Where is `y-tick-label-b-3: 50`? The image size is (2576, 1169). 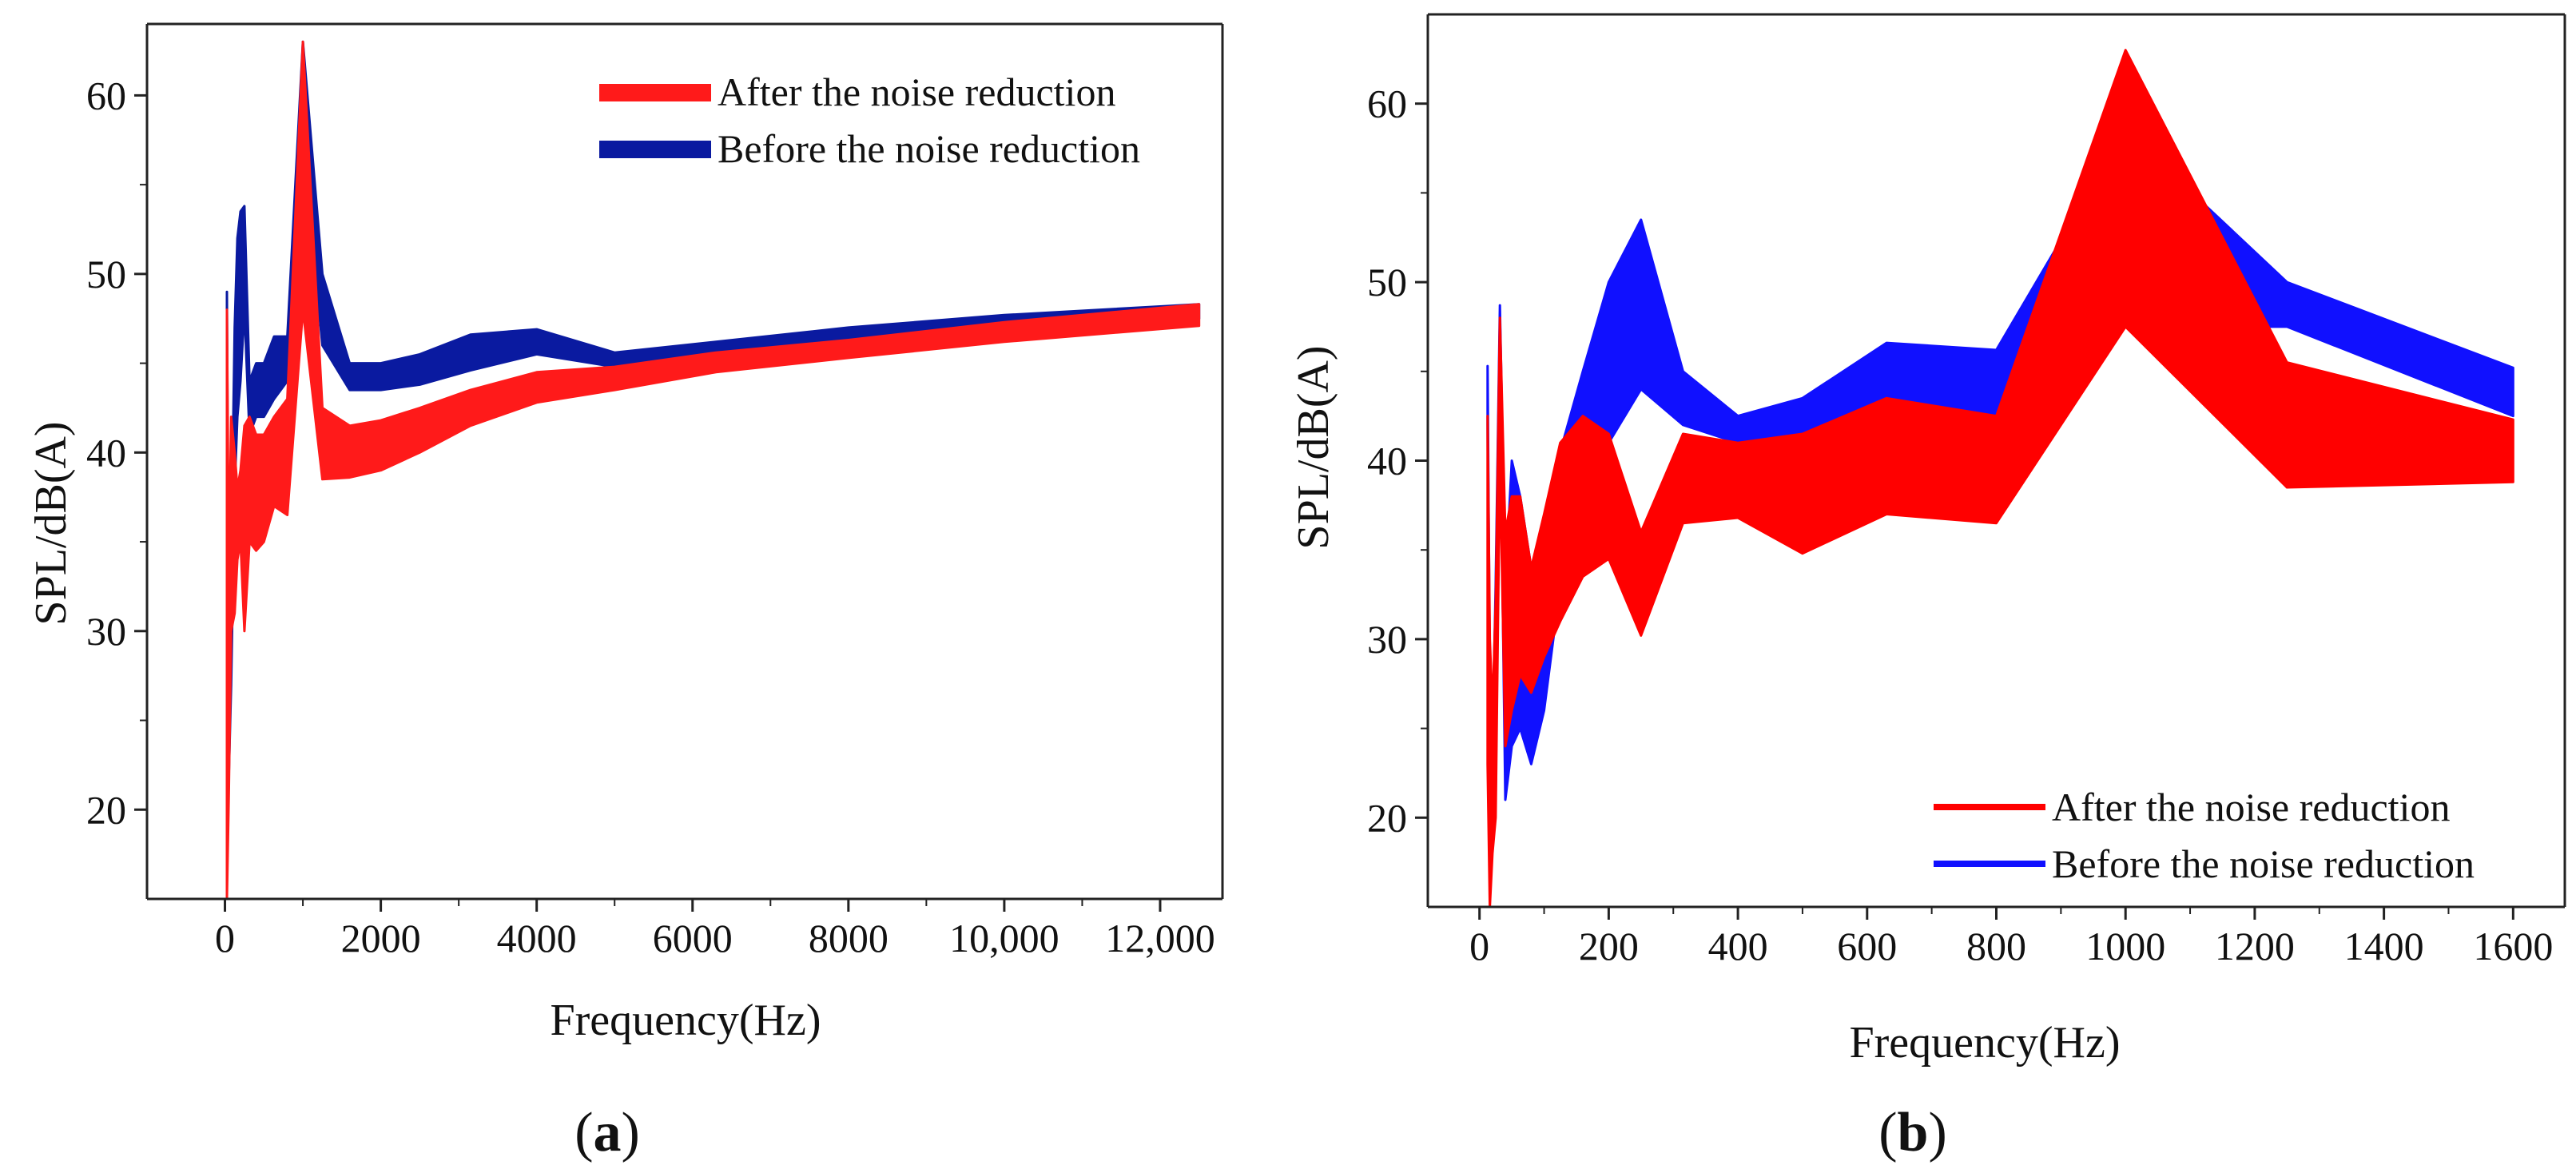
y-tick-label-b-3: 50 is located at coordinates (1387, 282).